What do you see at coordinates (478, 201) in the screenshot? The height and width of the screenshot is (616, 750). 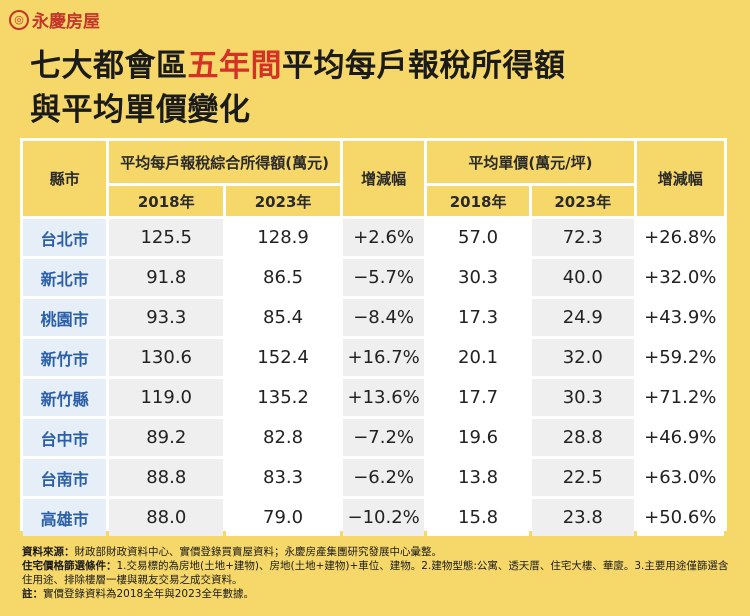 I see `header-year-2018-price: 2018年` at bounding box center [478, 201].